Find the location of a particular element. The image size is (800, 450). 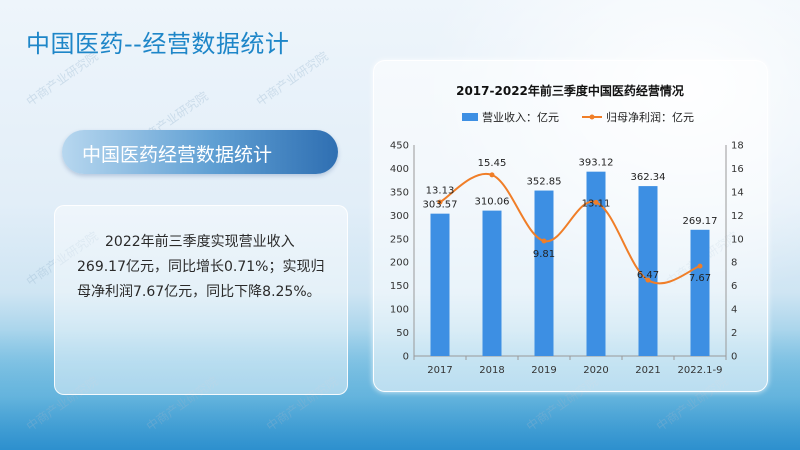

y-left-tick-label: 100 is located at coordinates (399, 310).